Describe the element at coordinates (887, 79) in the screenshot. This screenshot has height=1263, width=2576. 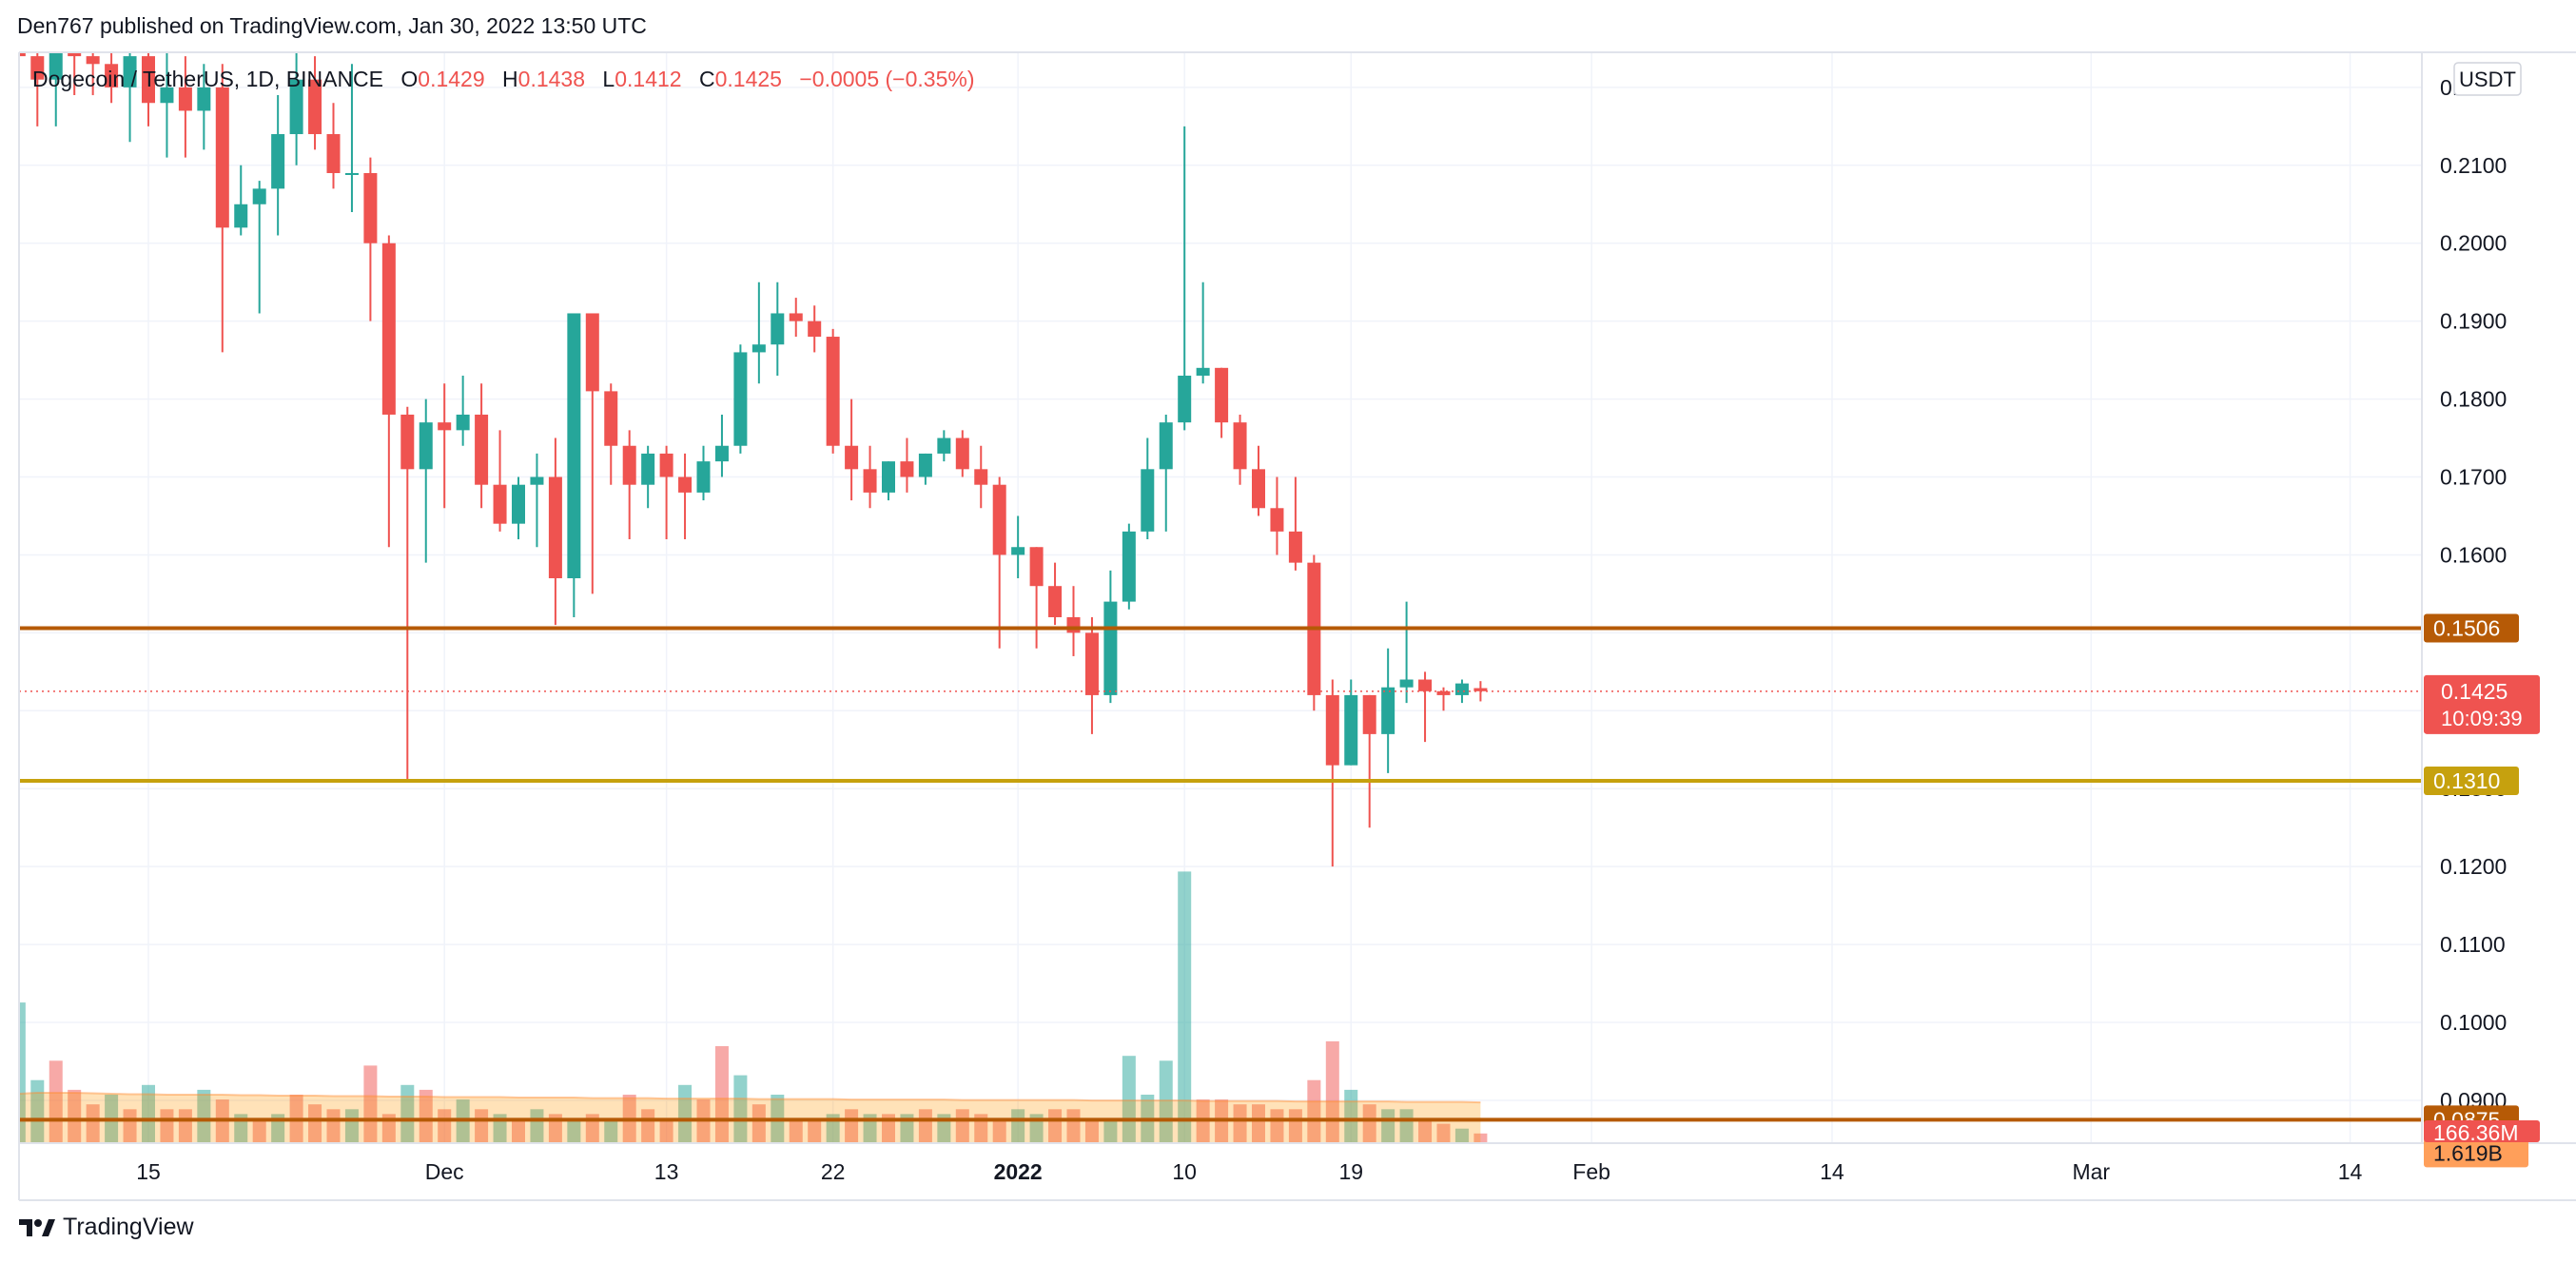
I see `change-value: −0.0005 (−0.35%)` at that location.